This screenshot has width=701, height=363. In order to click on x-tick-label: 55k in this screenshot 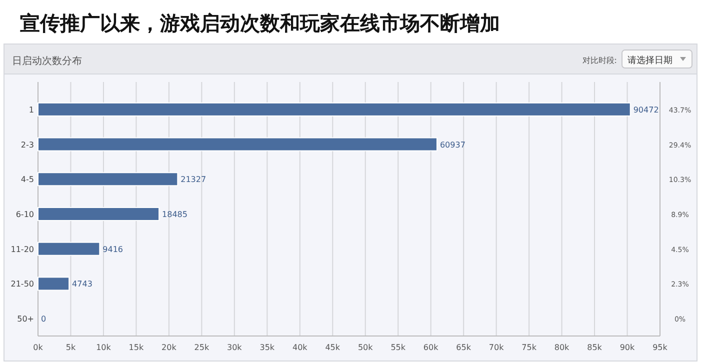, I will do `click(398, 347)`.